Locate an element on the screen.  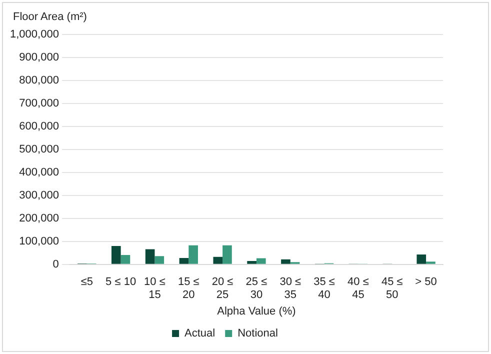
x-axis-title: Alpha Value (%) is located at coordinates (256, 311).